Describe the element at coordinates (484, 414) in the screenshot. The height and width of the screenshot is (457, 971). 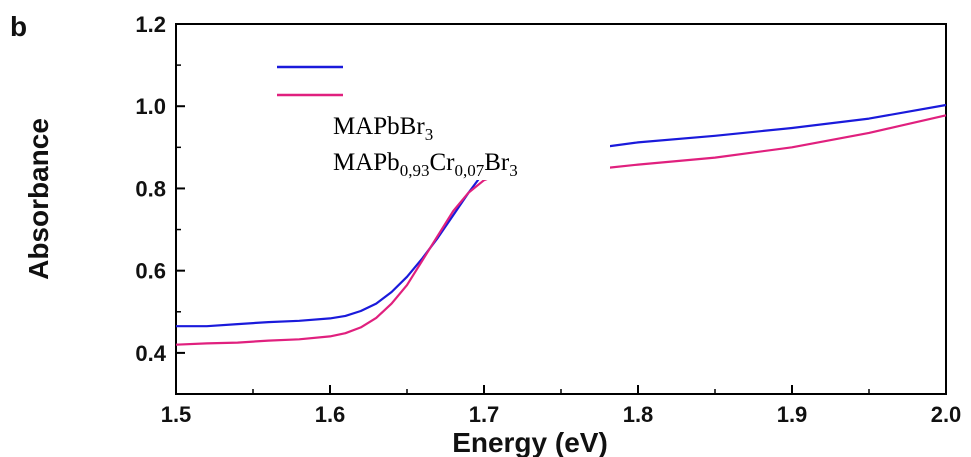
I see `x-tick-label: 1.7` at that location.